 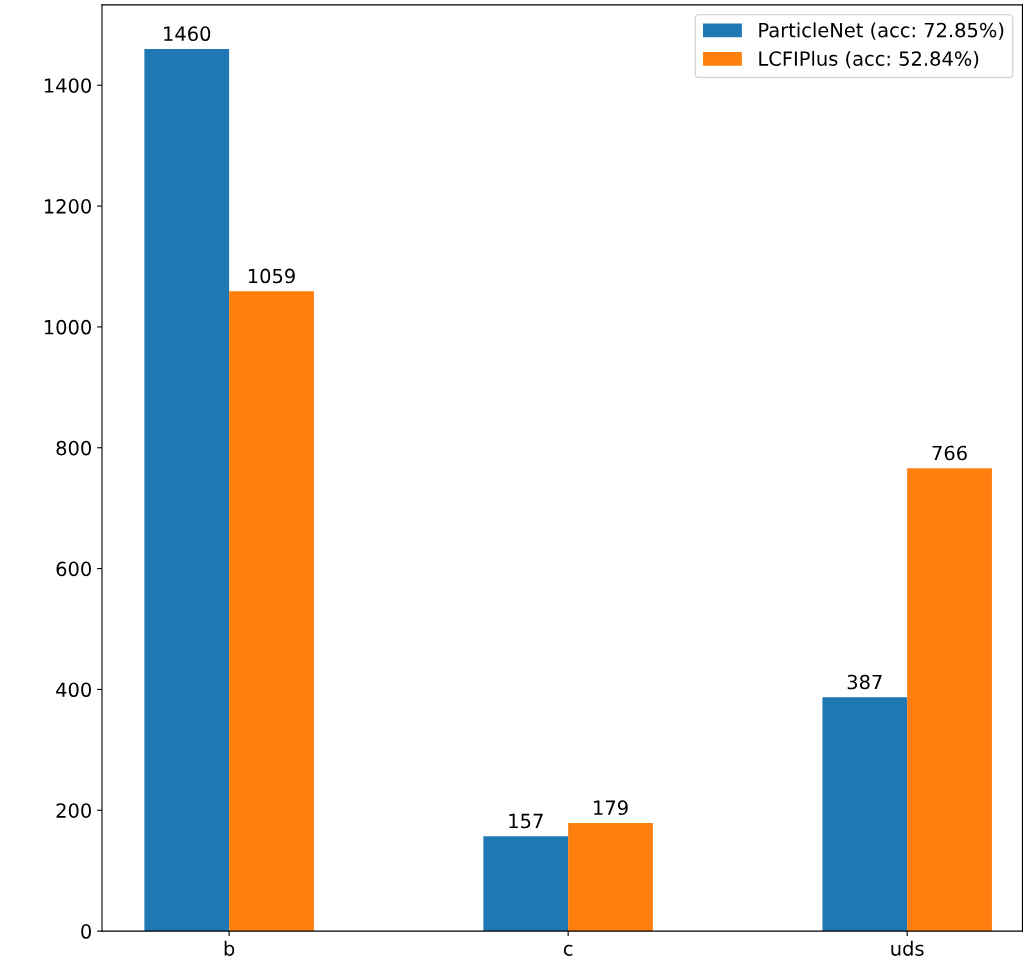 What do you see at coordinates (949, 453) in the screenshot?
I see `data-label: 766` at bounding box center [949, 453].